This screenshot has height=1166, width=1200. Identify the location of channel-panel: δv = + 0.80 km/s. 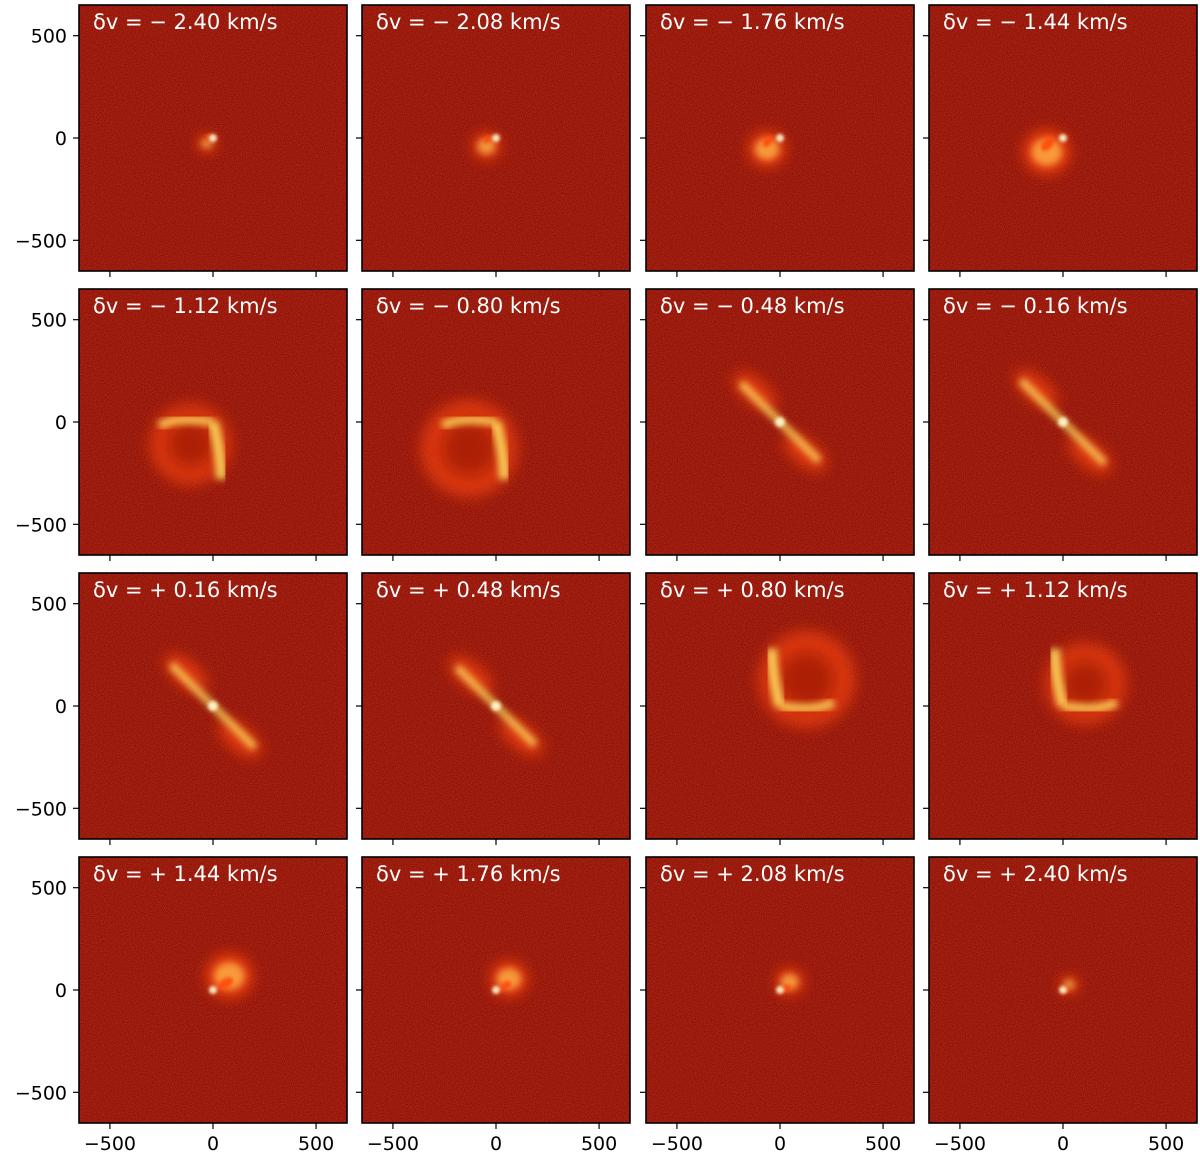
(777, 708).